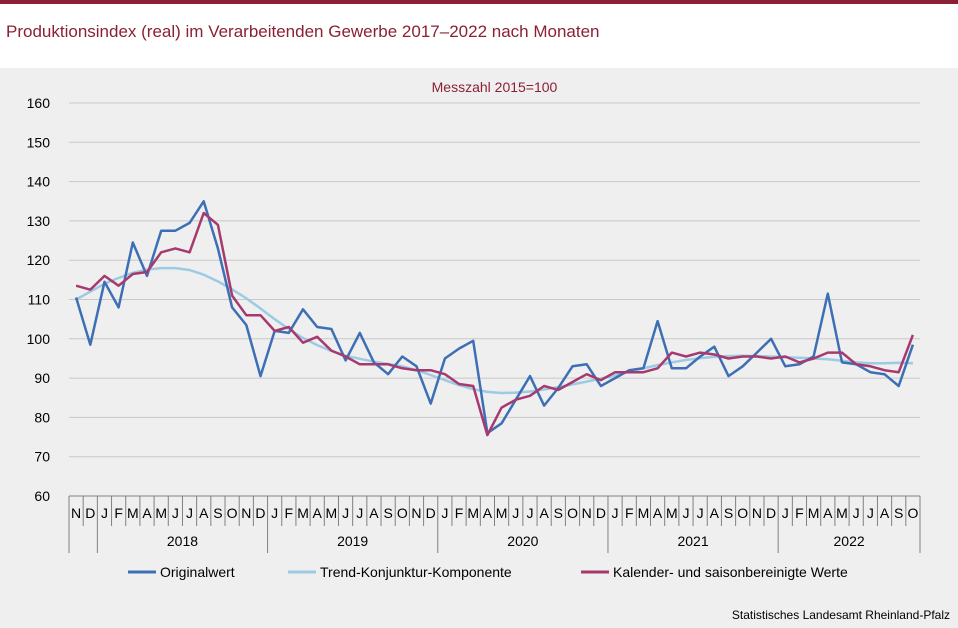 Image resolution: width=958 pixels, height=628 pixels. What do you see at coordinates (416, 572) in the screenshot?
I see `legend-trend-label: Trend-Konjunktur-Komponente` at bounding box center [416, 572].